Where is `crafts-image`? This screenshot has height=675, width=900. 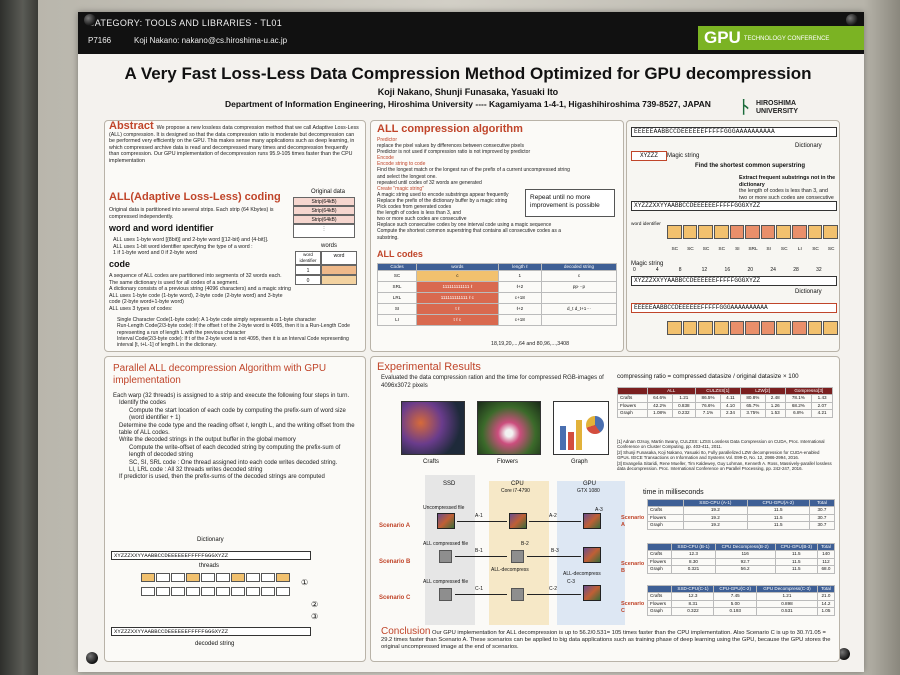
crafts-image is located at coordinates (433, 428).